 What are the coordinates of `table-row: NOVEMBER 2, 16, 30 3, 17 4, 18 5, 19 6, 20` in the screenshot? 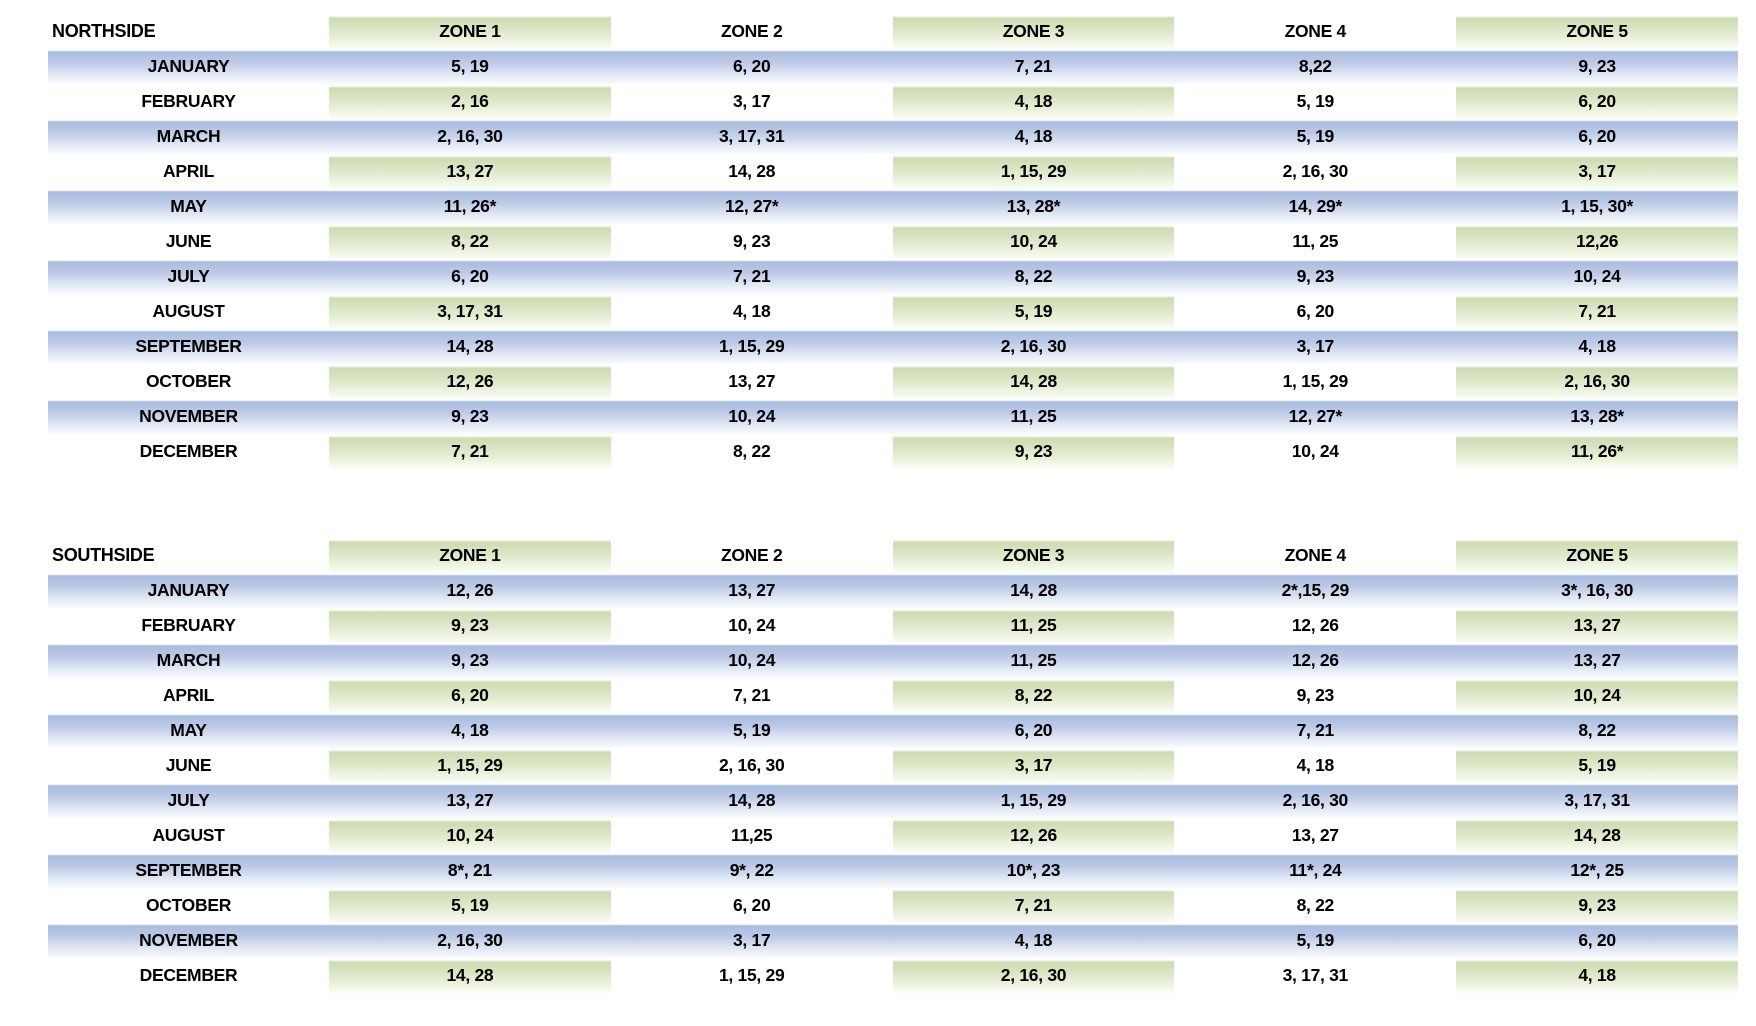 It's located at (893, 940).